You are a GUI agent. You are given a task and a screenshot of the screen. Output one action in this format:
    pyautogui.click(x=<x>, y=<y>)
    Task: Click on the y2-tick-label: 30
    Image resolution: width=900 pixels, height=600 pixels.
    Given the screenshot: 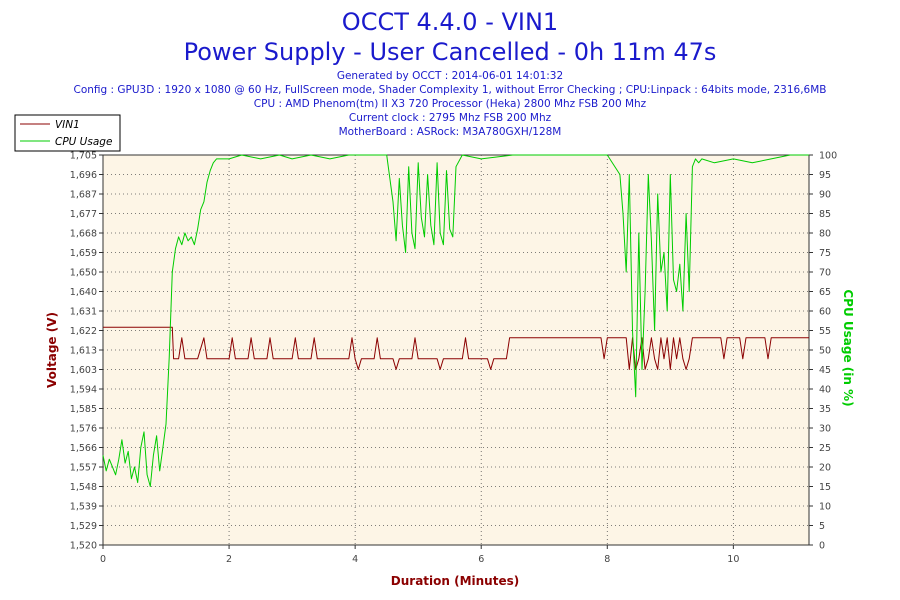 What is the action you would take?
    pyautogui.click(x=825, y=429)
    